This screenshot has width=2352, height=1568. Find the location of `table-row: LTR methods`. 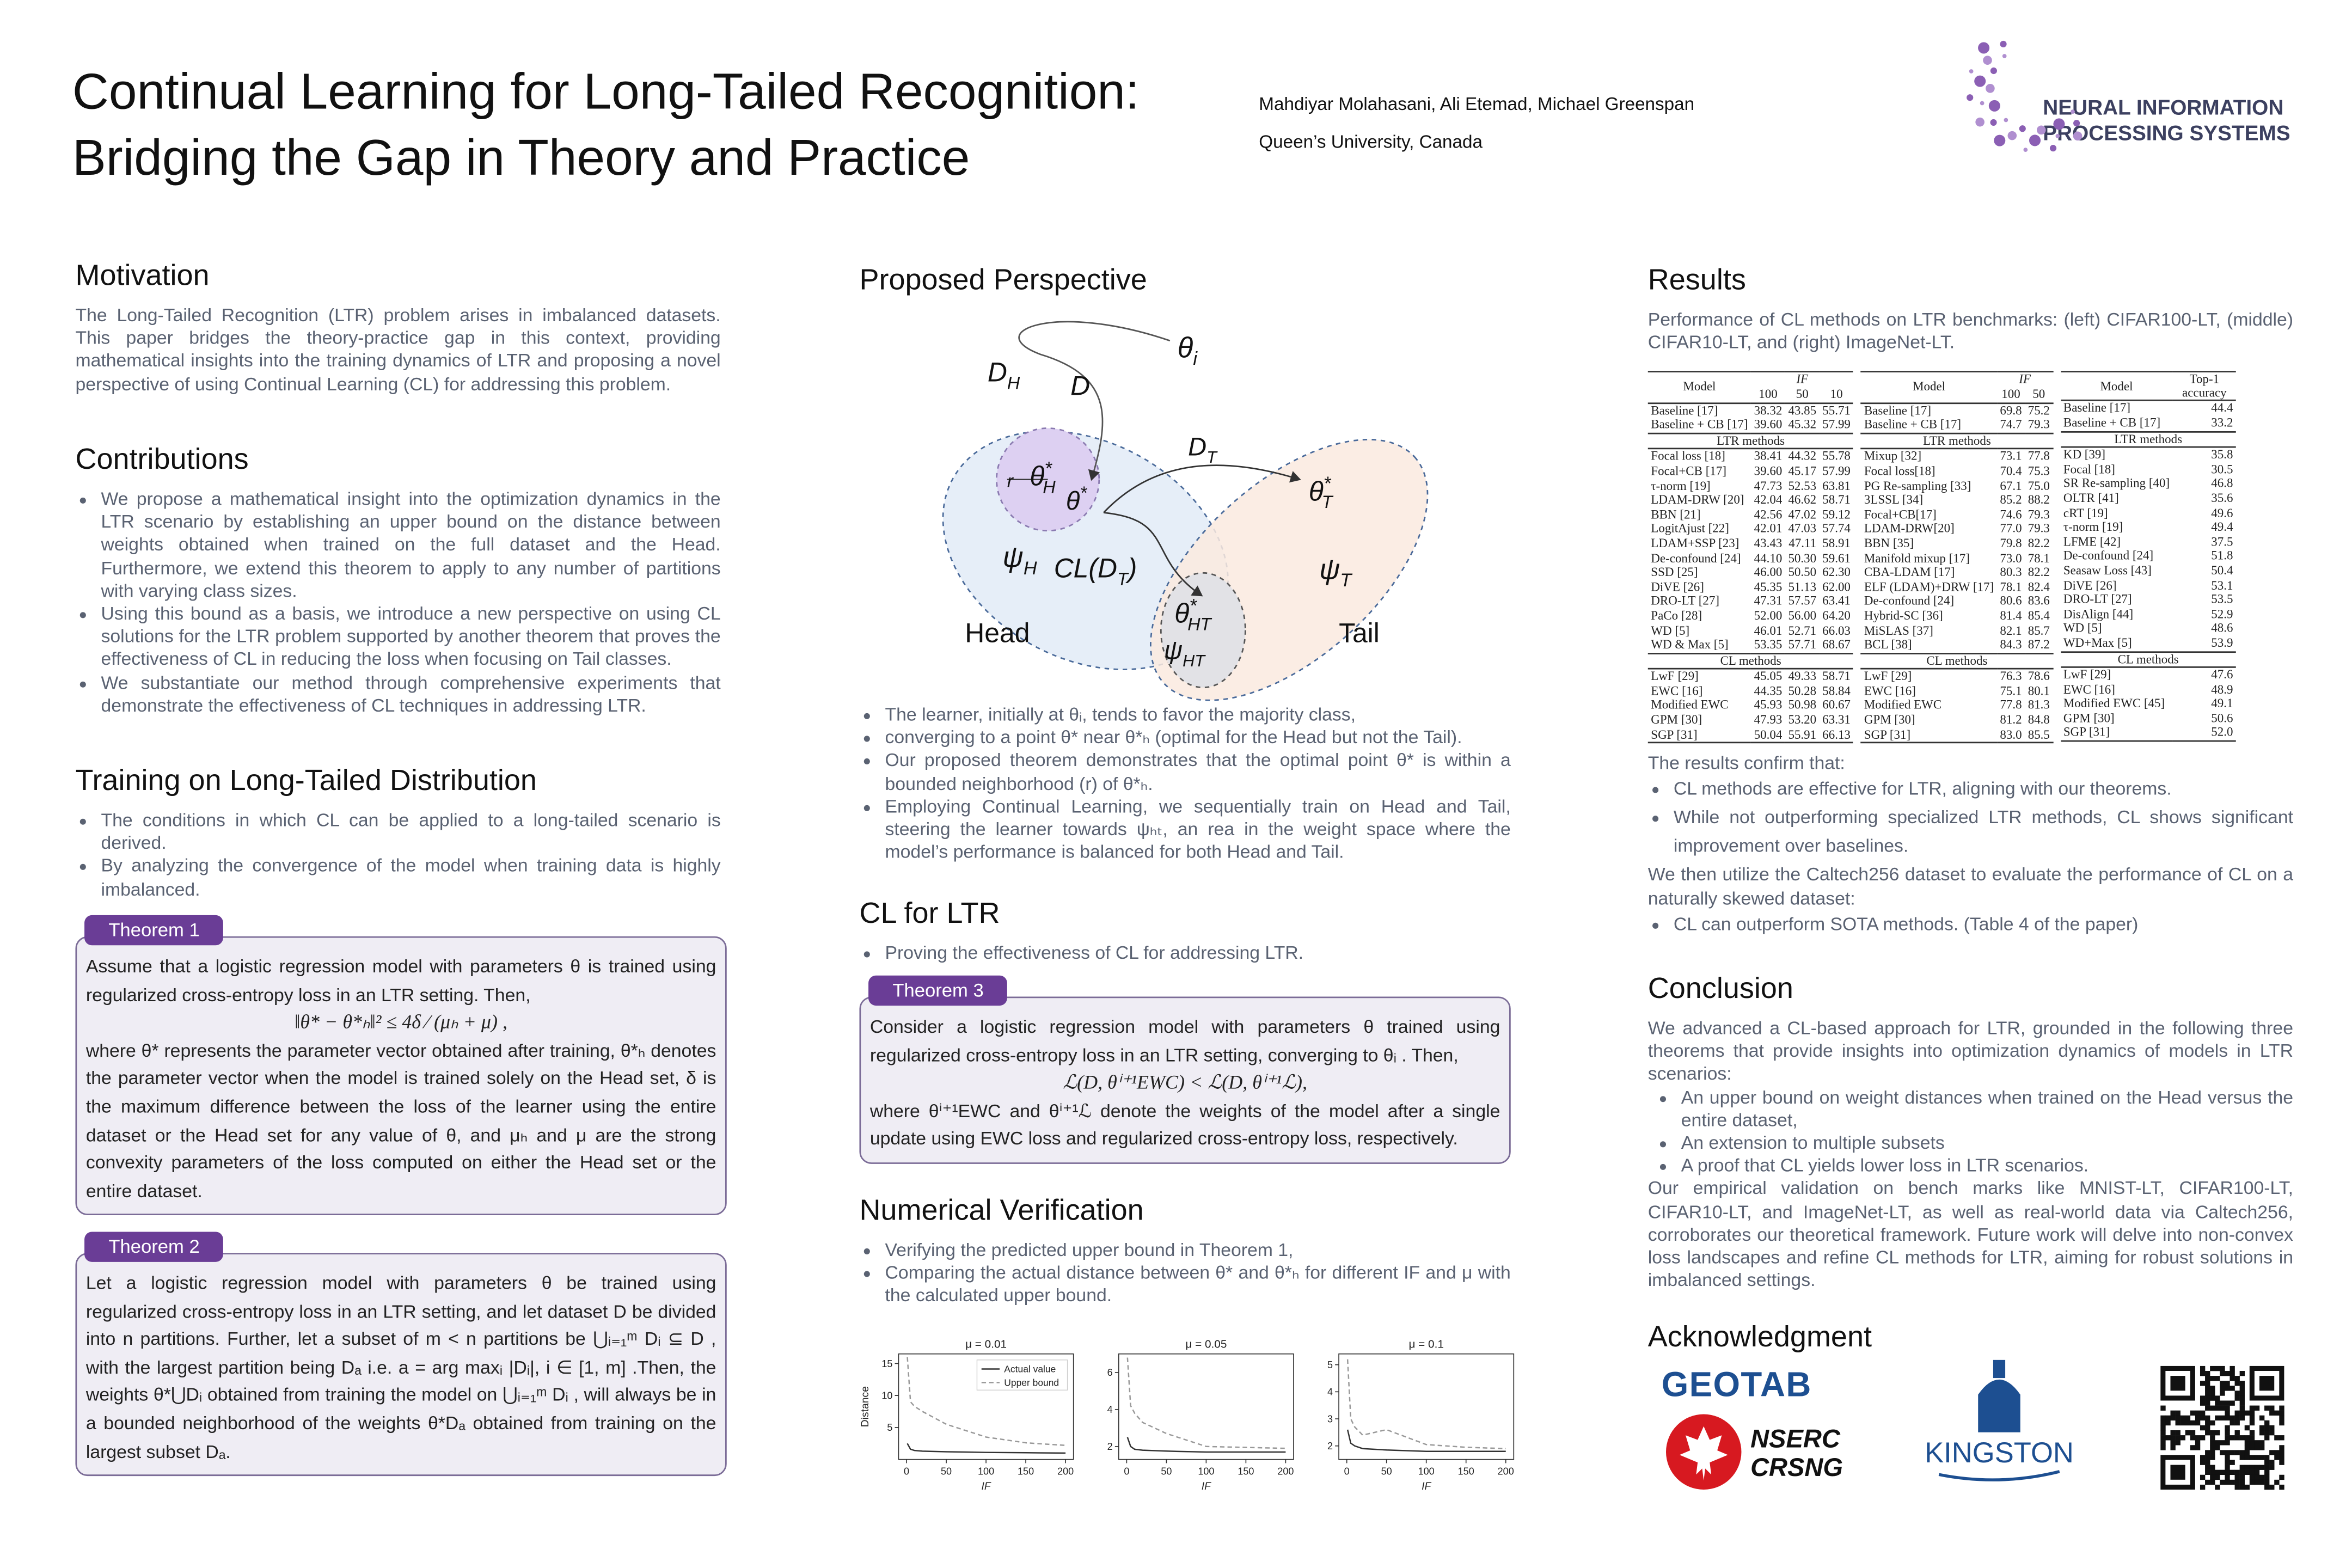

table-row: LTR methods is located at coordinates (2148, 439).